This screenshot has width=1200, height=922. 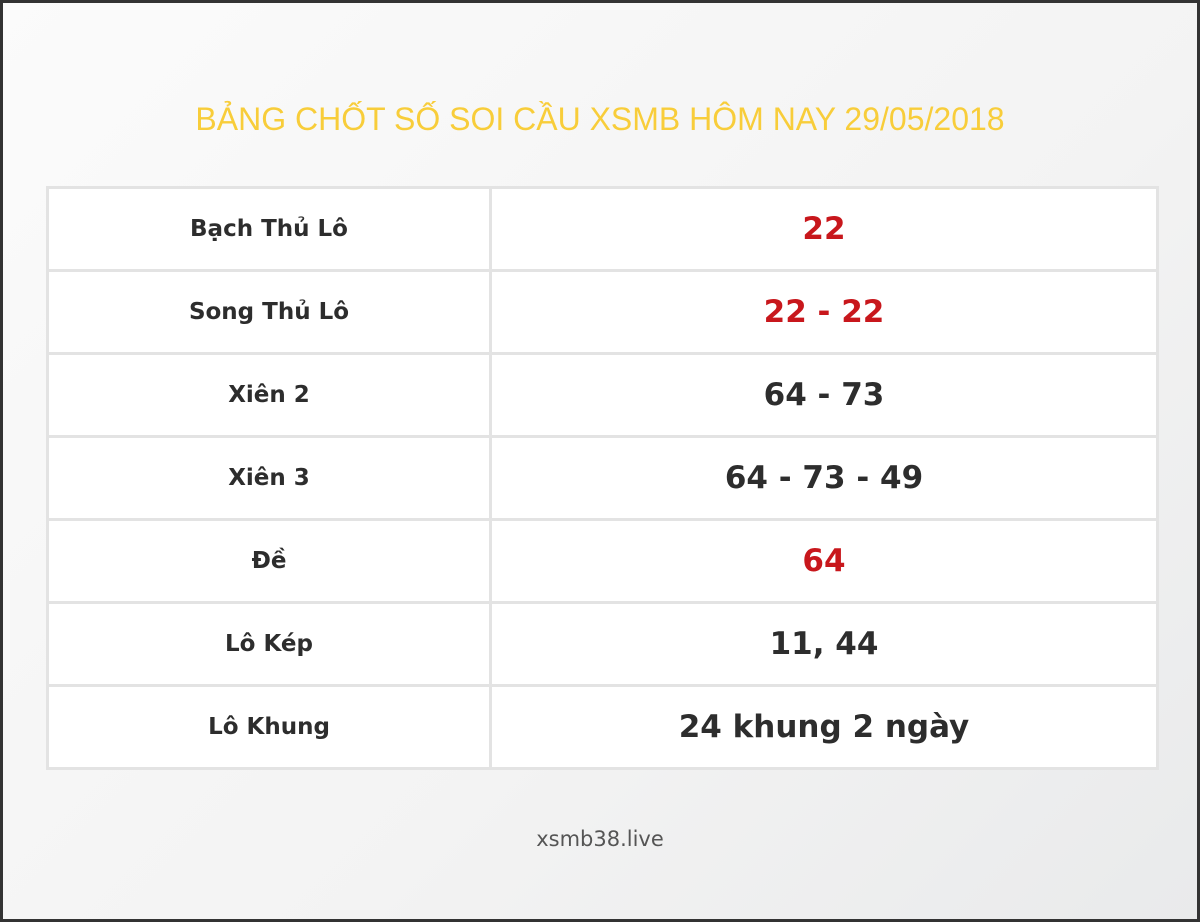 What do you see at coordinates (824, 727) in the screenshot?
I see `row-value: 24 khung 2 ngày` at bounding box center [824, 727].